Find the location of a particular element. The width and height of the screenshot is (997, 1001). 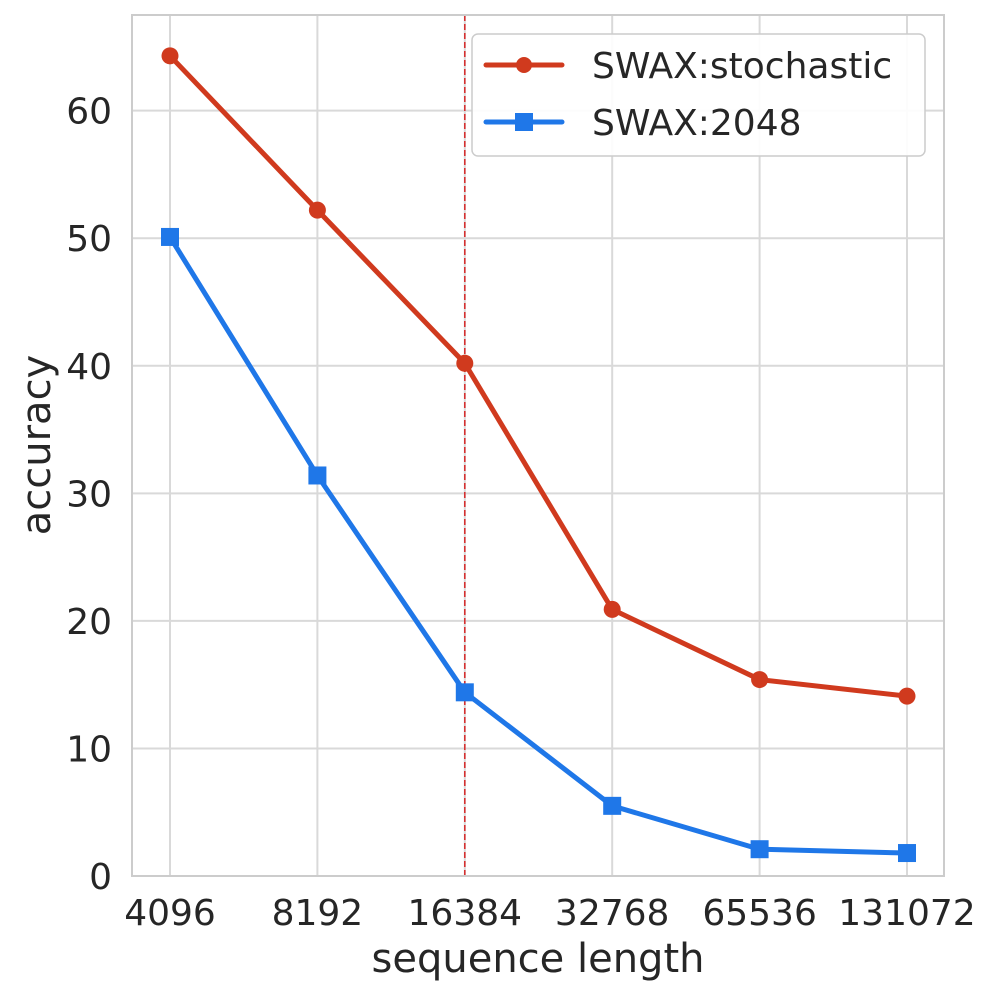

y-tick-label-60: 60 is located at coordinates (89, 112).